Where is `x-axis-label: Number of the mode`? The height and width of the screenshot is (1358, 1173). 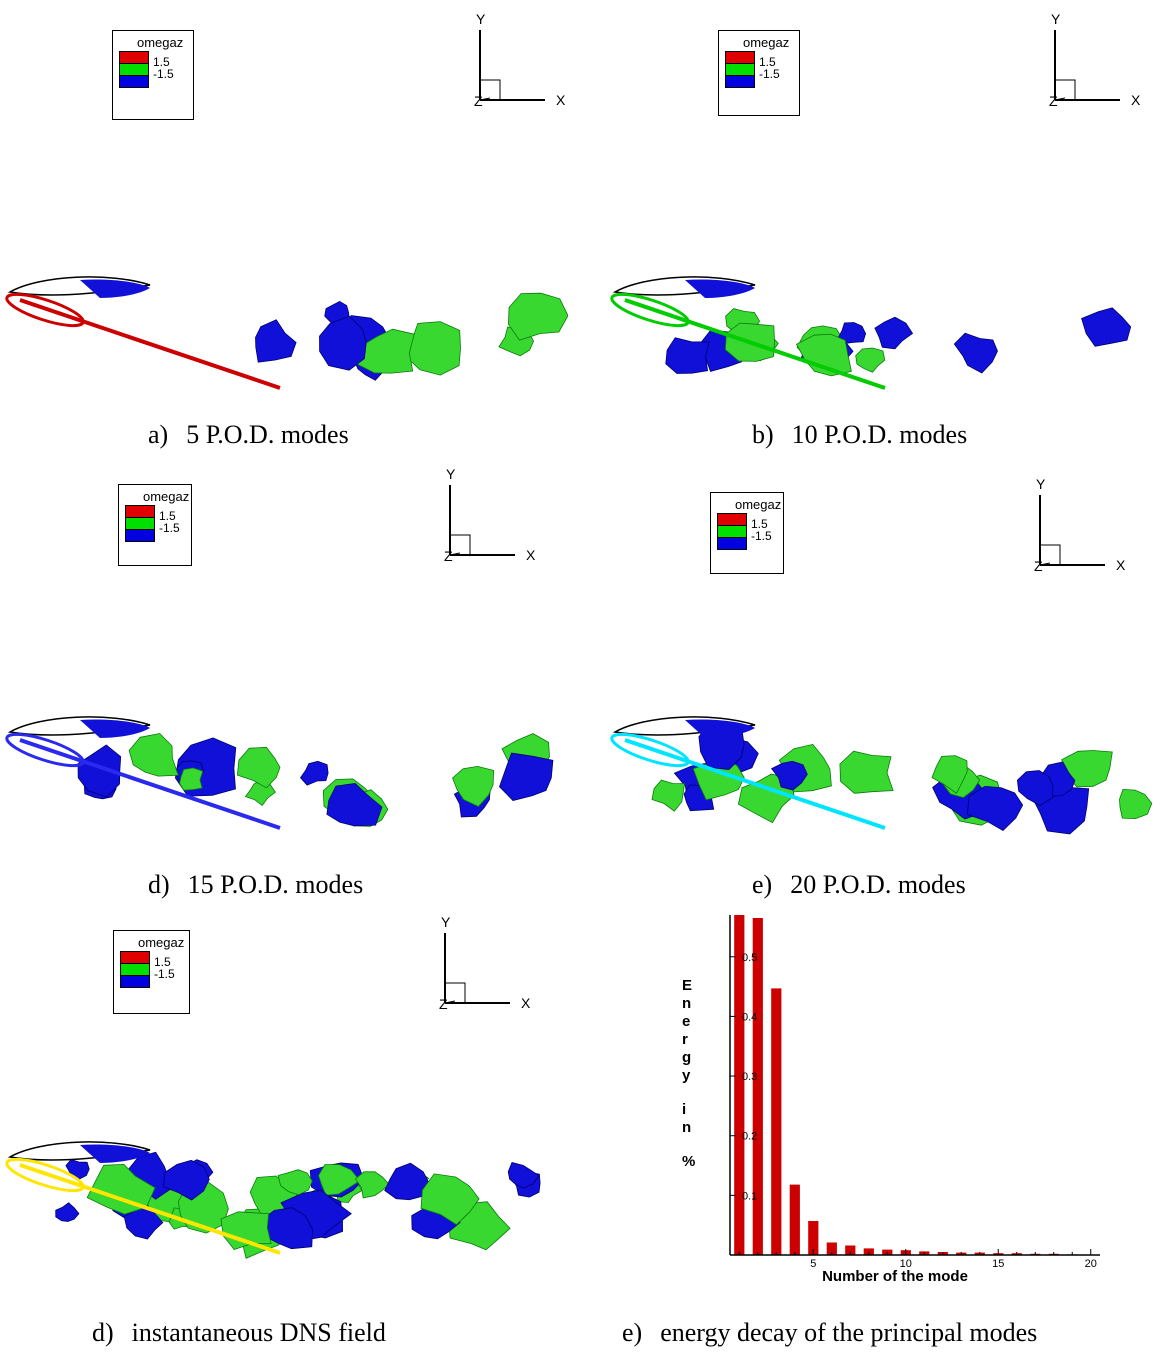 x-axis-label: Number of the mode is located at coordinates (895, 1276).